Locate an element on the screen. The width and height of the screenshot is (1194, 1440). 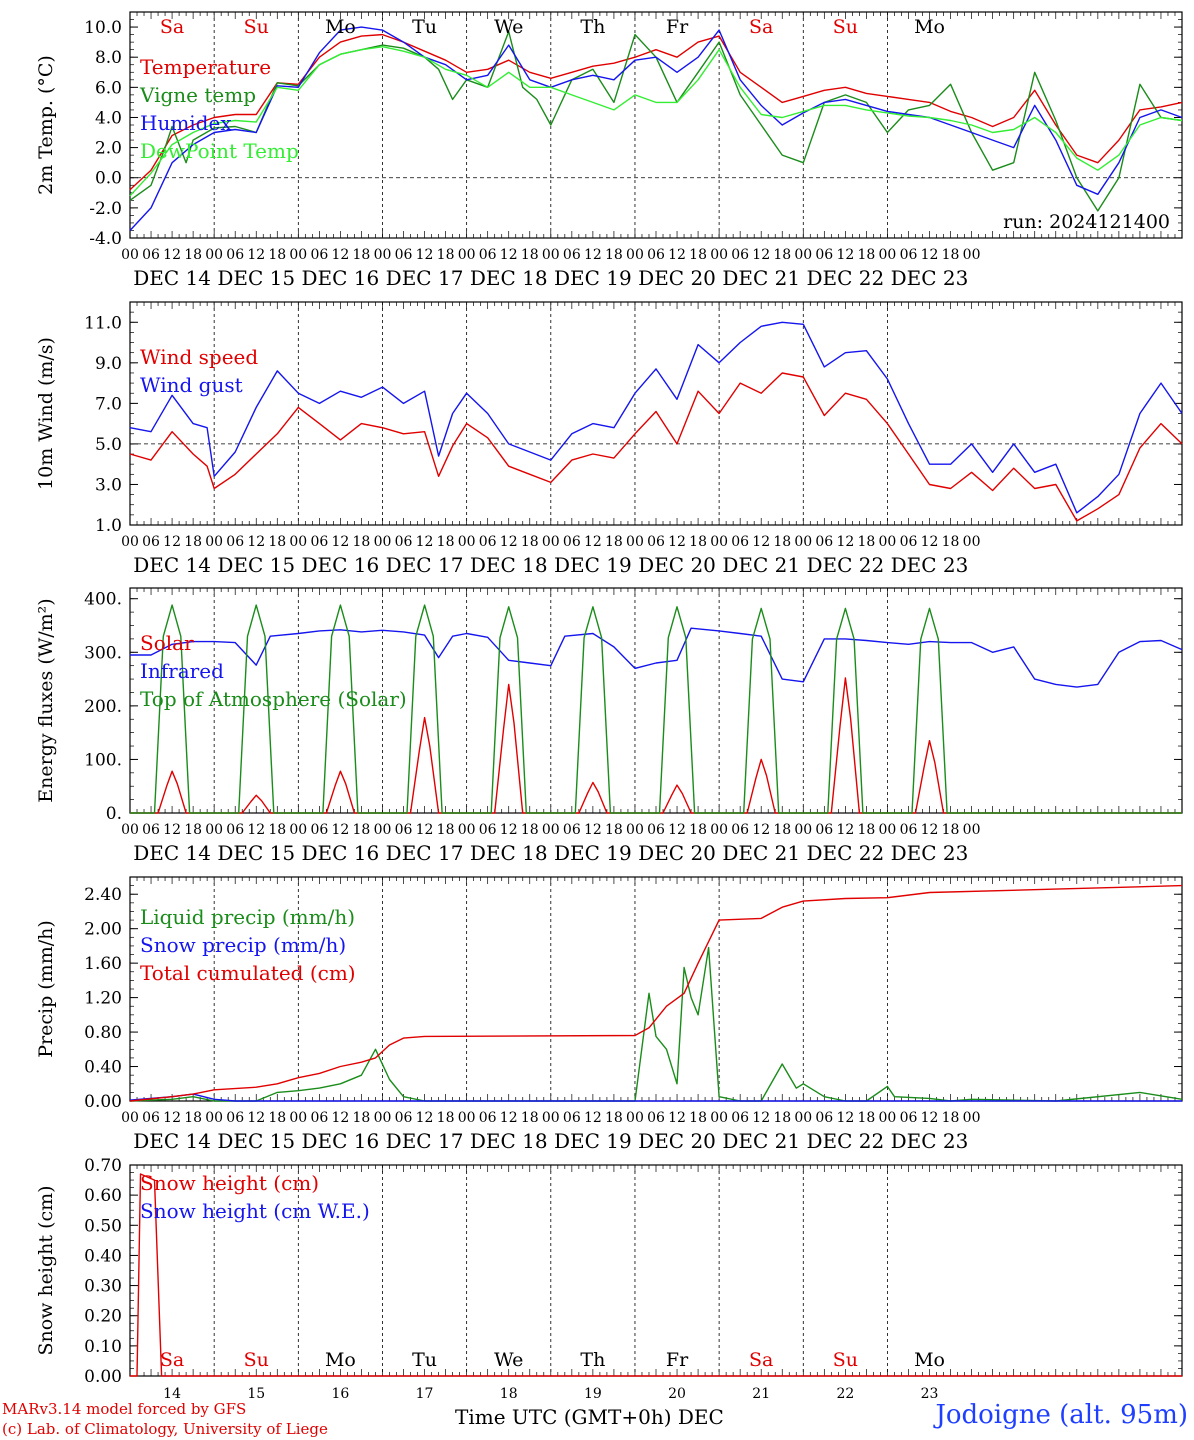
y-tick-label: 0. is located at coordinates (114, 814).